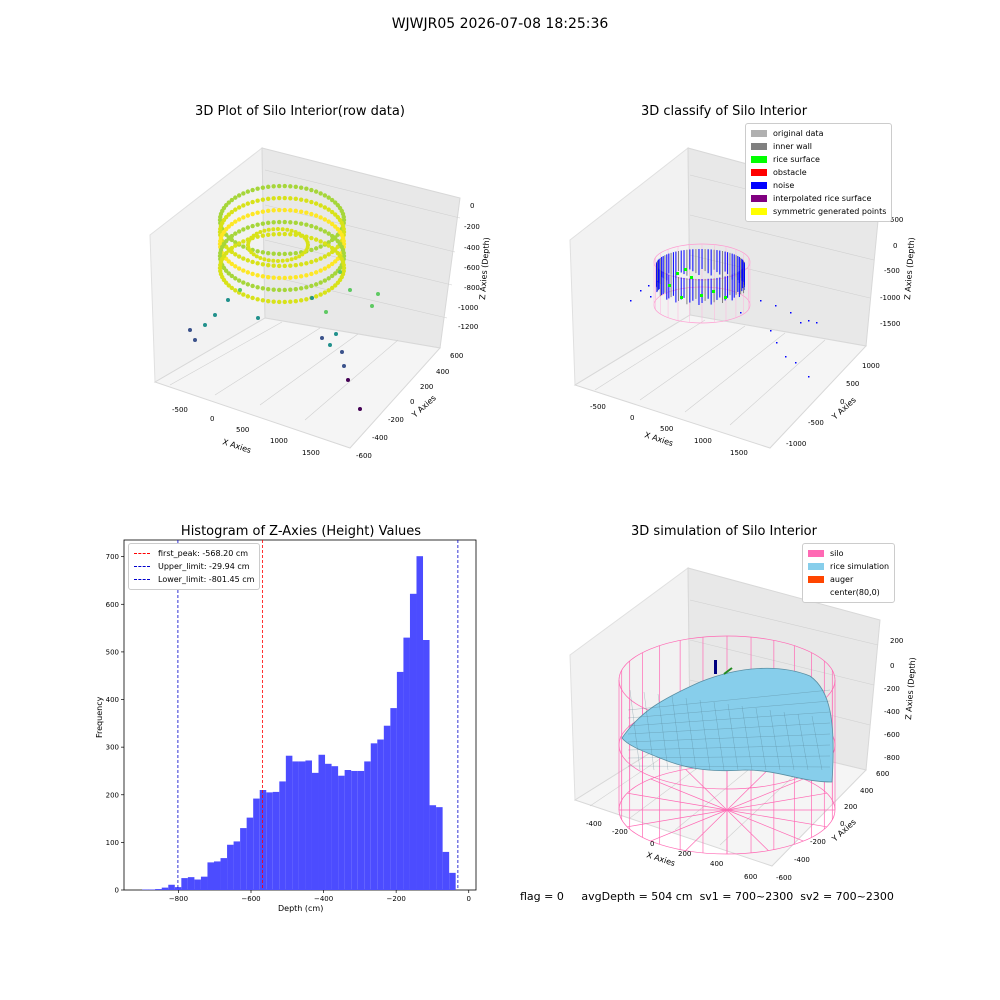  I want to click on classify-ztick: 500, so click(896, 220).